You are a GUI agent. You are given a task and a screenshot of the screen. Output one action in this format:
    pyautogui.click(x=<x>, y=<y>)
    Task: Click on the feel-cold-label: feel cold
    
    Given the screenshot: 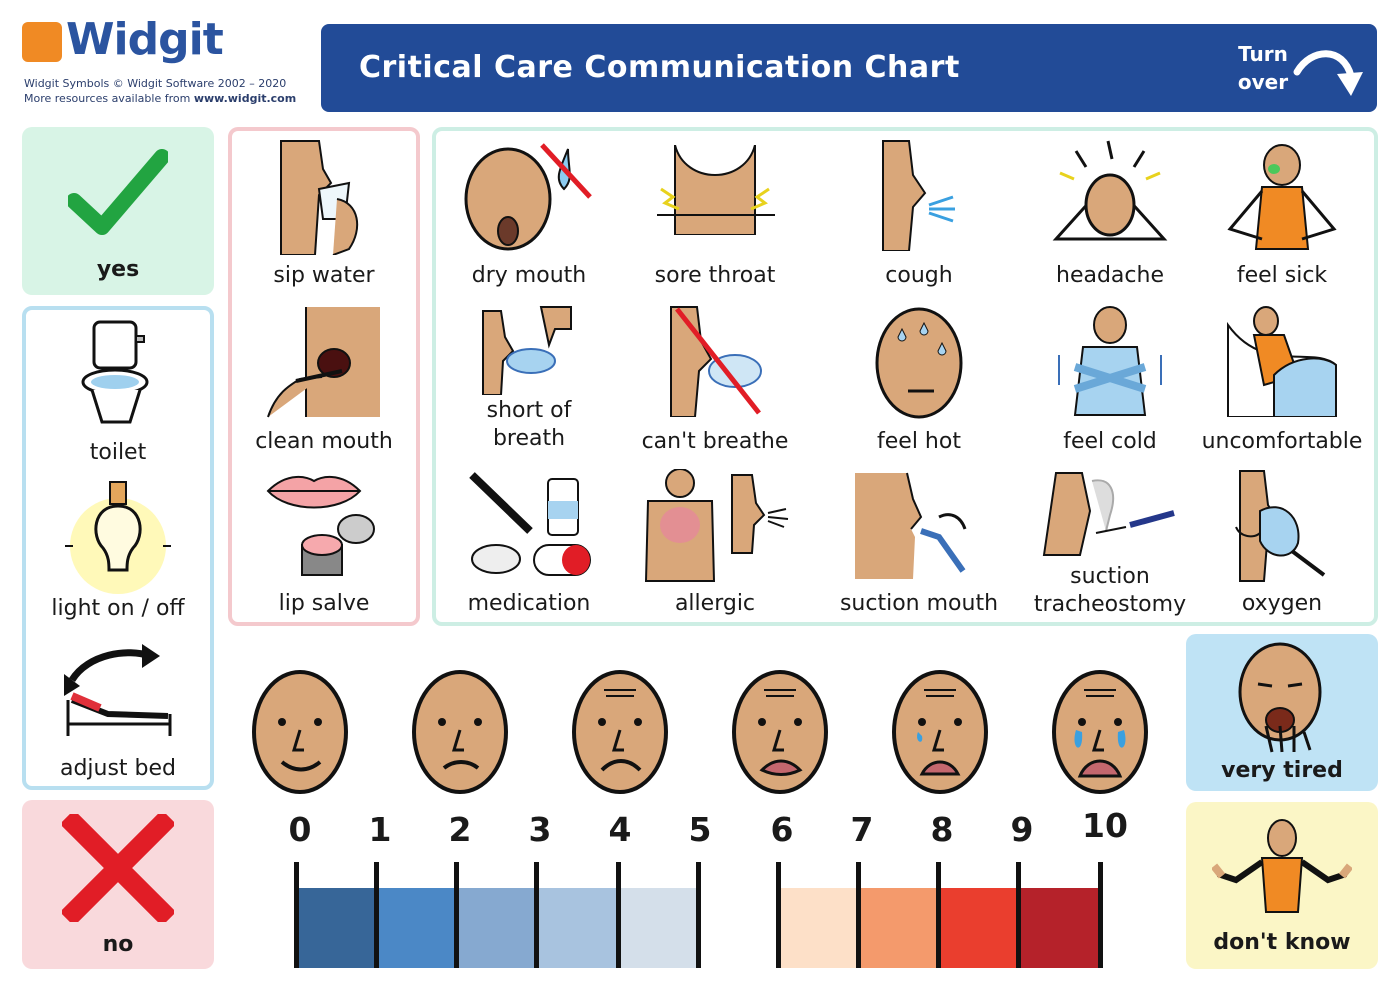 What is the action you would take?
    pyautogui.click(x=1110, y=441)
    